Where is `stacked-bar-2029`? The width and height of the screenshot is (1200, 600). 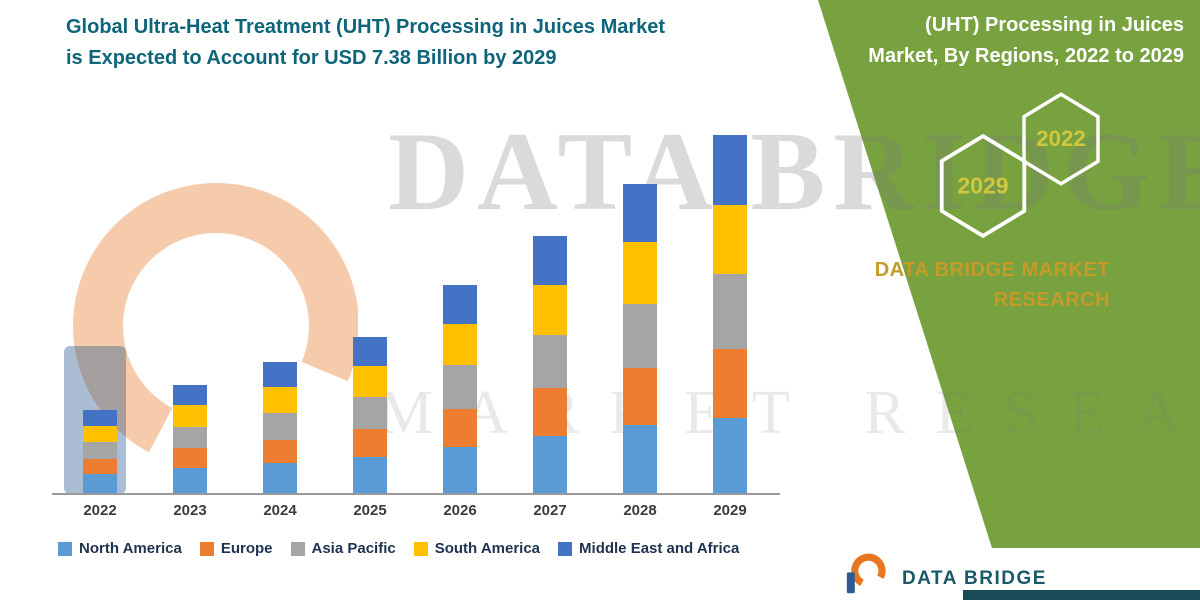
stacked-bar-2029 is located at coordinates (730, 313).